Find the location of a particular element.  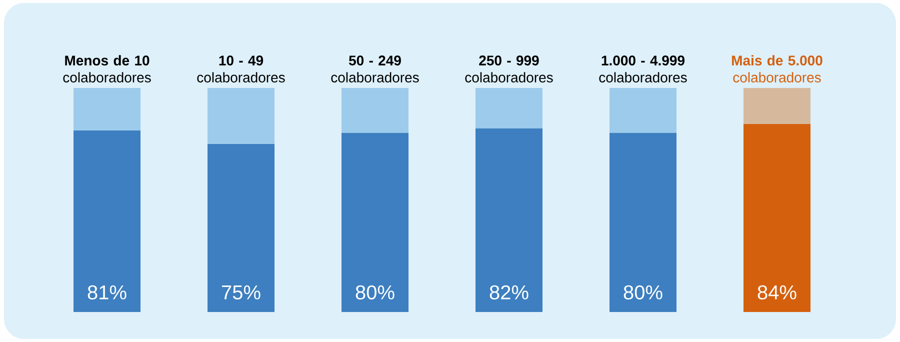

x-tick-label: Mais de 5.000 colaboradores is located at coordinates (777, 68).